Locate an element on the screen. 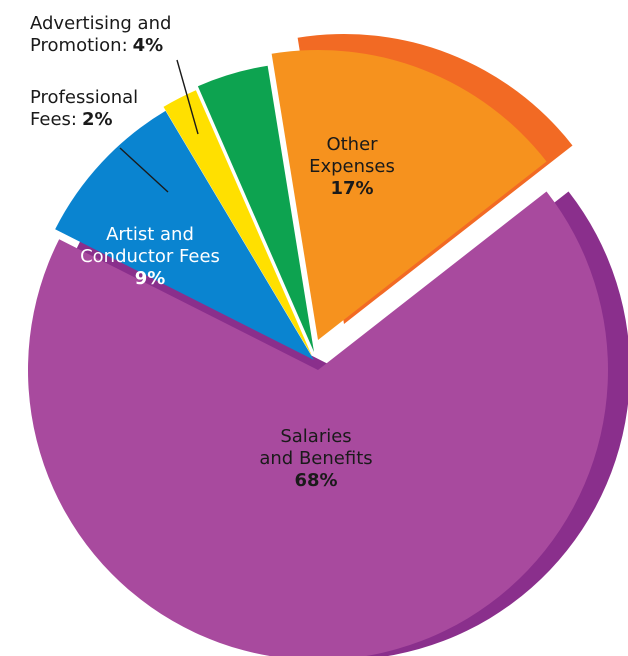 This screenshot has height=656, width=628. leader-line-advertising is located at coordinates (187, 97).